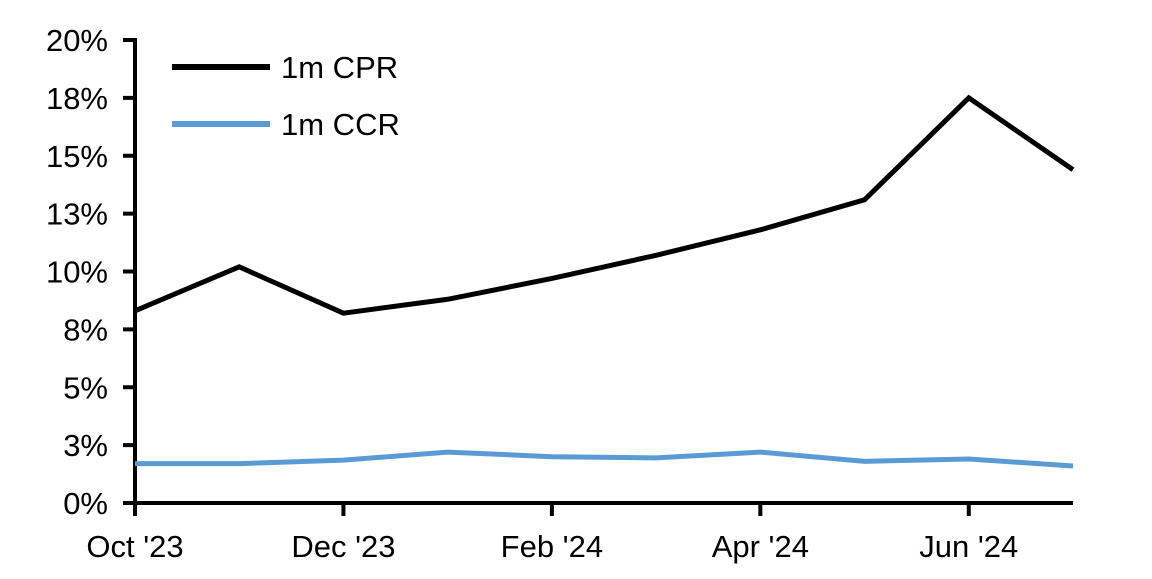  Describe the element at coordinates (85, 503) in the screenshot. I see `y-tick-label: 0%` at that location.